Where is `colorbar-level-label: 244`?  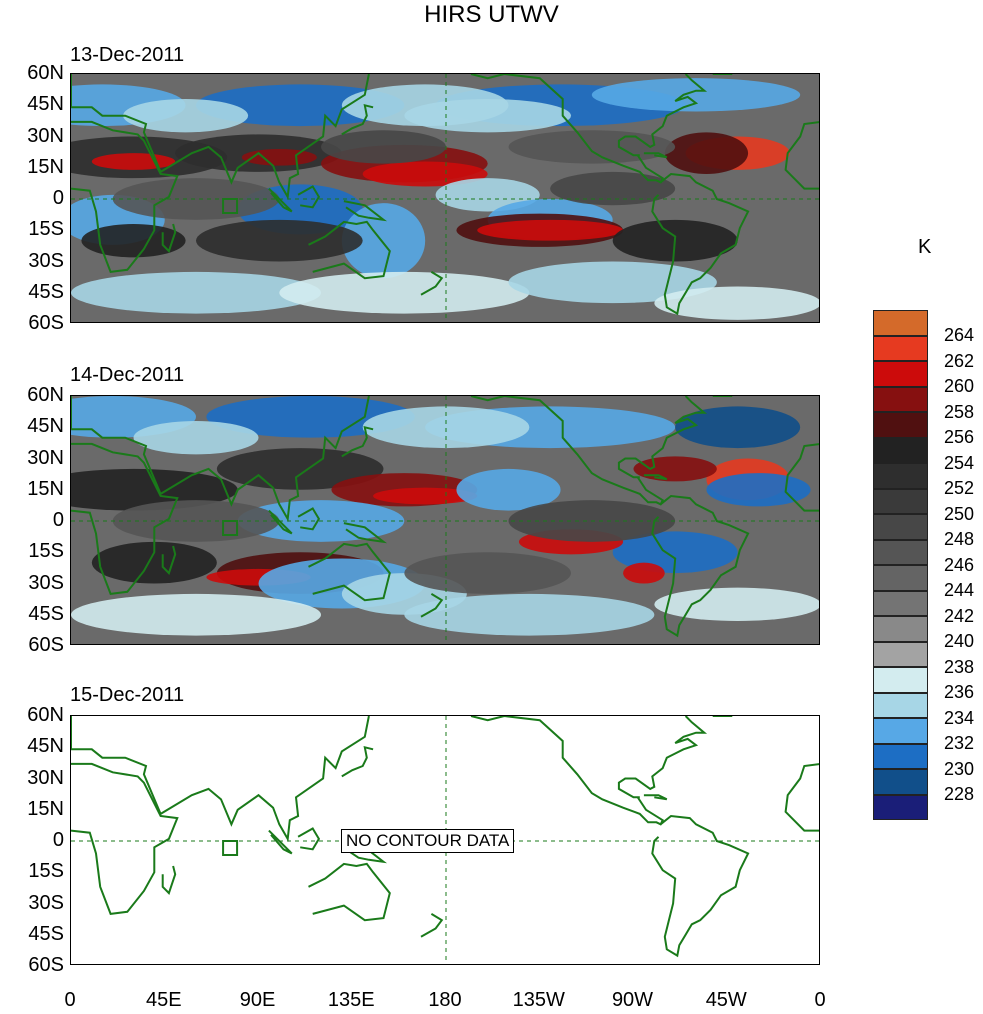 colorbar-level-label: 244 is located at coordinates (959, 590).